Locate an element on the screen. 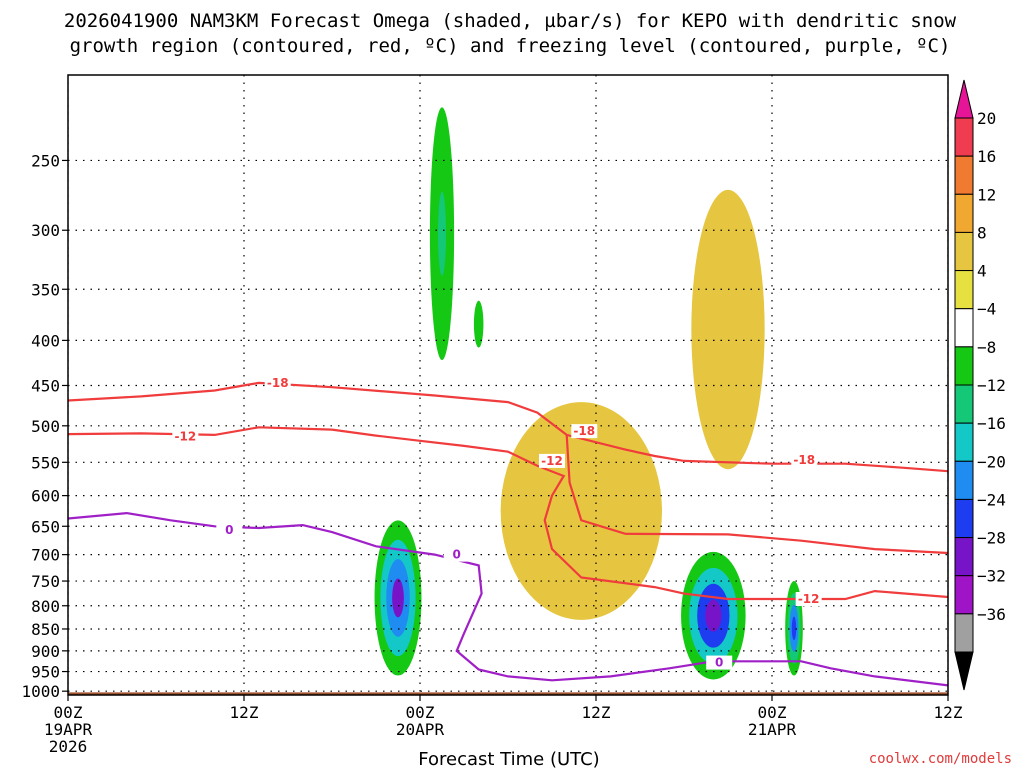 Image resolution: width=1024 pixels, height=768 pixels. x-tick-label-48-1: 21APR is located at coordinates (772, 729).